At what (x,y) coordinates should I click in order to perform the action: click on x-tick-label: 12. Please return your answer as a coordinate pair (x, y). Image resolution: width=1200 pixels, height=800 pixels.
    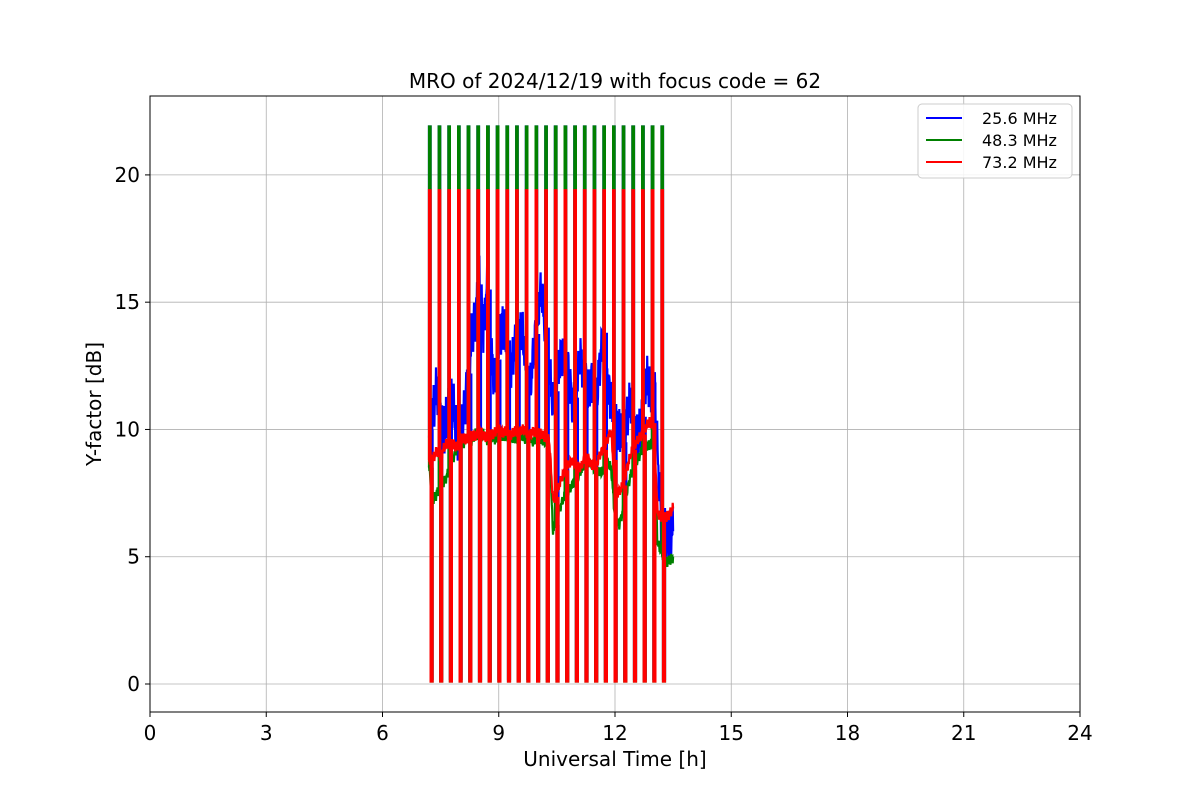
    Looking at the image, I should click on (614, 733).